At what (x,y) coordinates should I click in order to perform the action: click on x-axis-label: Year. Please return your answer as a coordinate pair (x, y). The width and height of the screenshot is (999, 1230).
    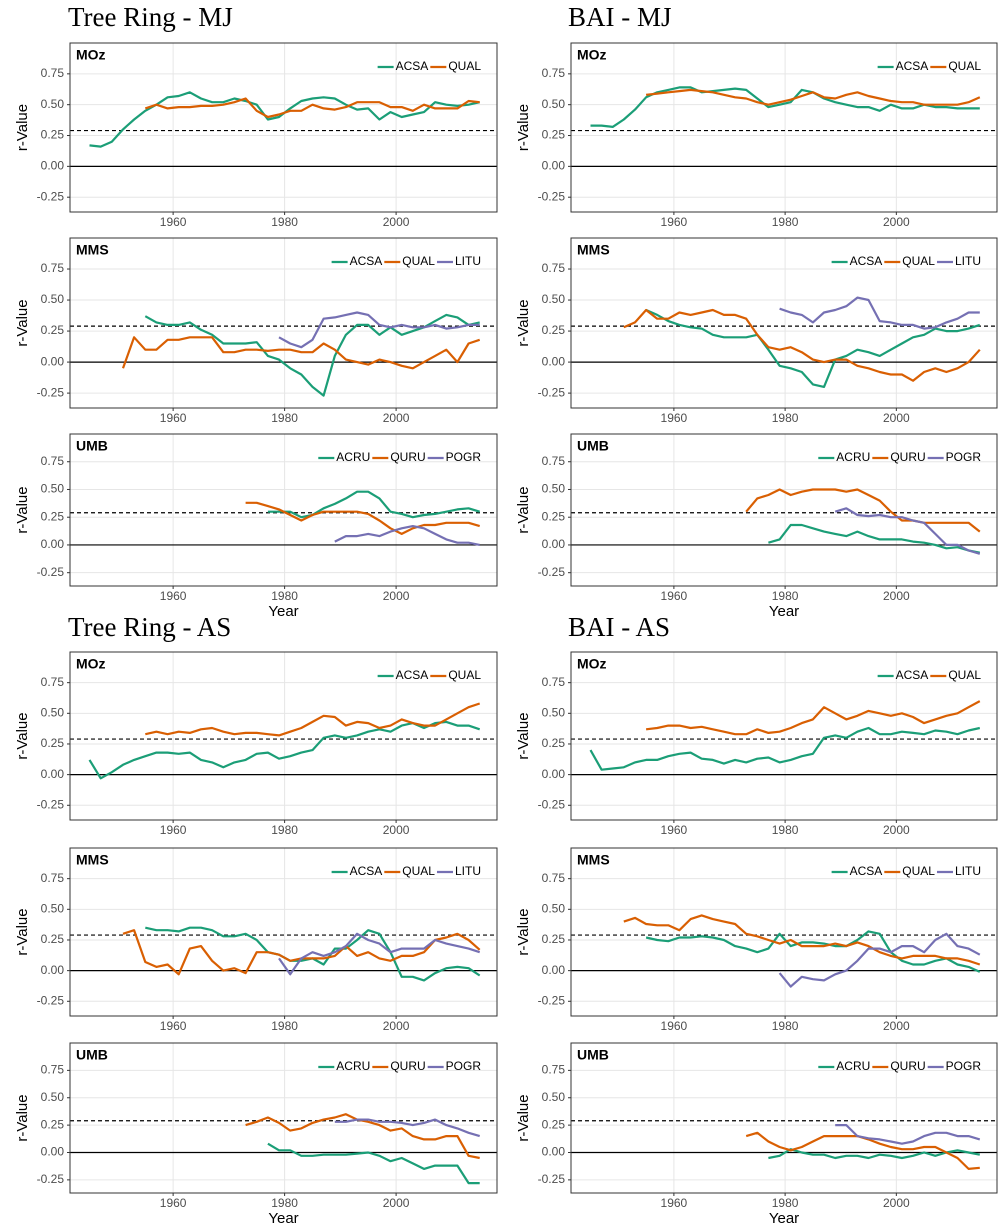
    Looking at the image, I should click on (283, 611).